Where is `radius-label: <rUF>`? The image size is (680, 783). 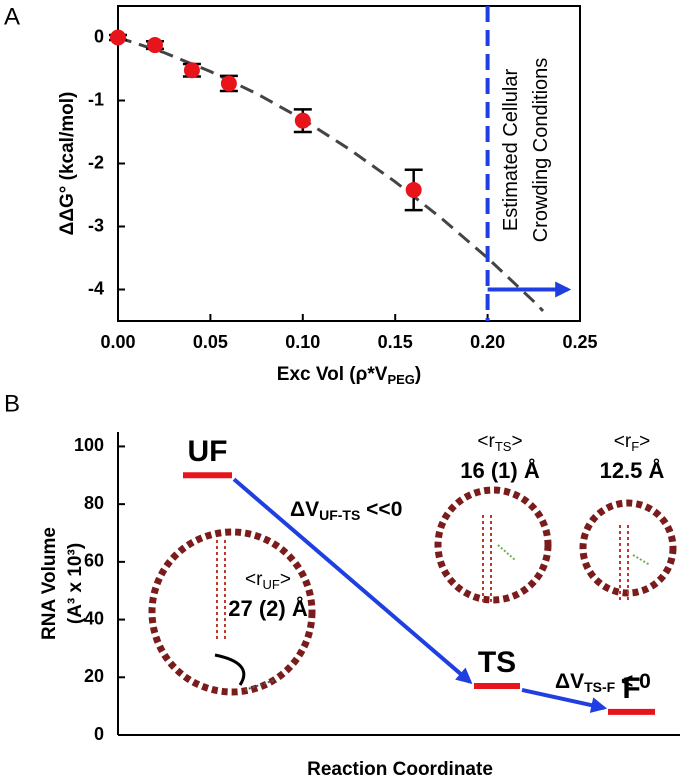 radius-label: <rUF> is located at coordinates (268, 580).